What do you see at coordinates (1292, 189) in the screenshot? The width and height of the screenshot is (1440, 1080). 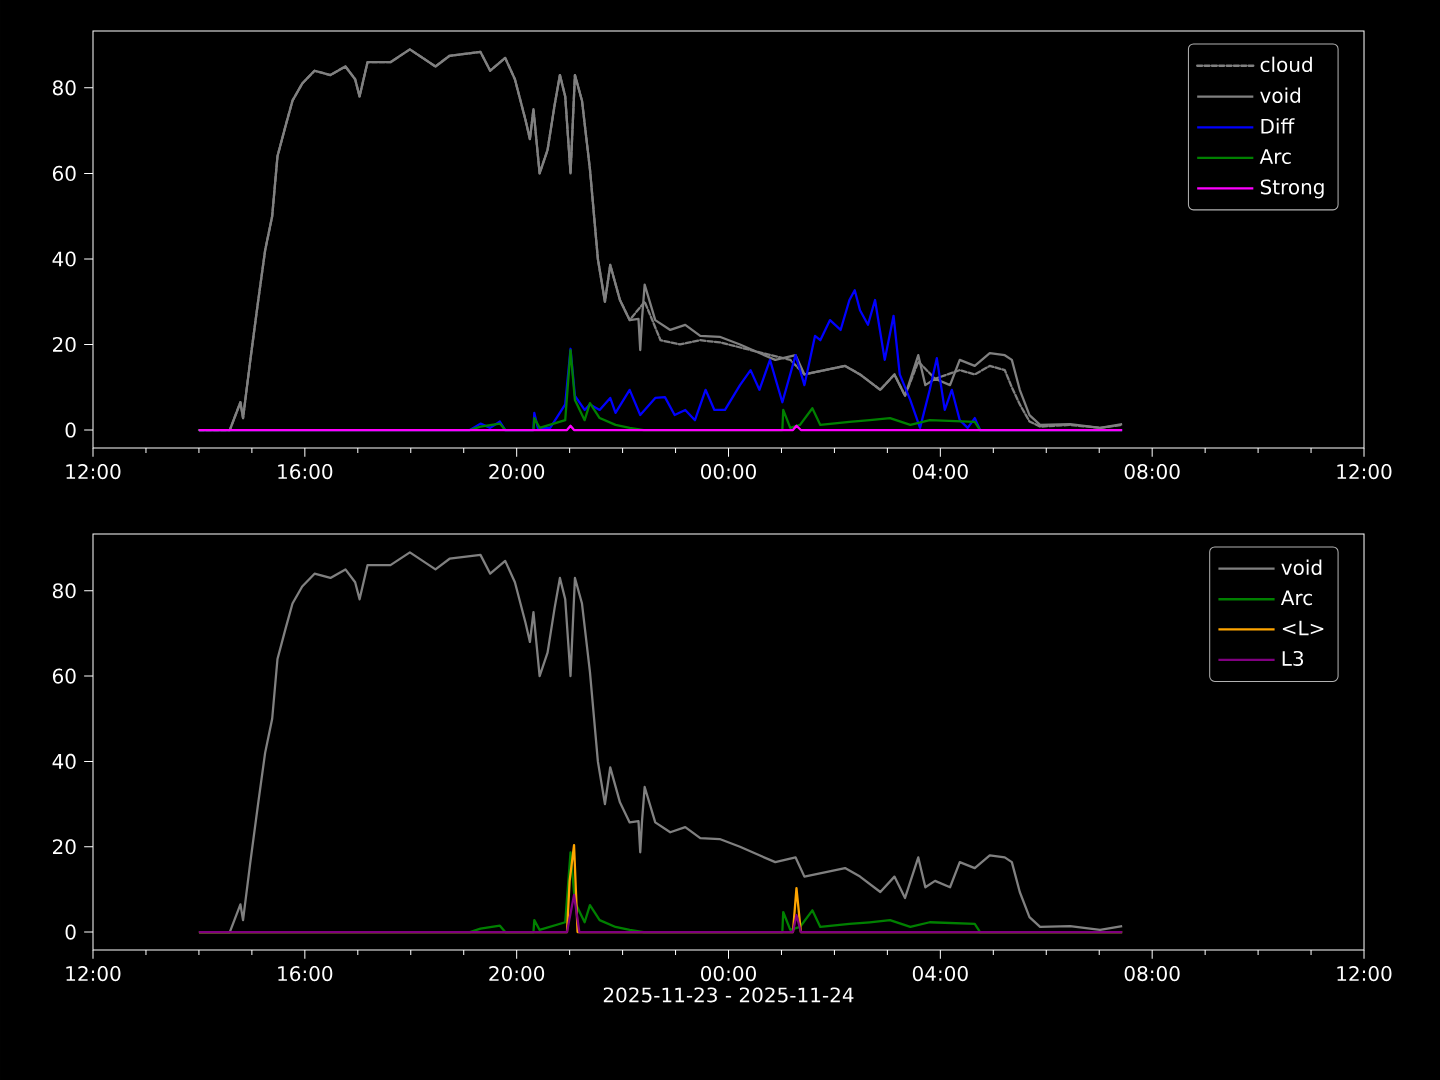 I see `legend-label: Strong` at bounding box center [1292, 189].